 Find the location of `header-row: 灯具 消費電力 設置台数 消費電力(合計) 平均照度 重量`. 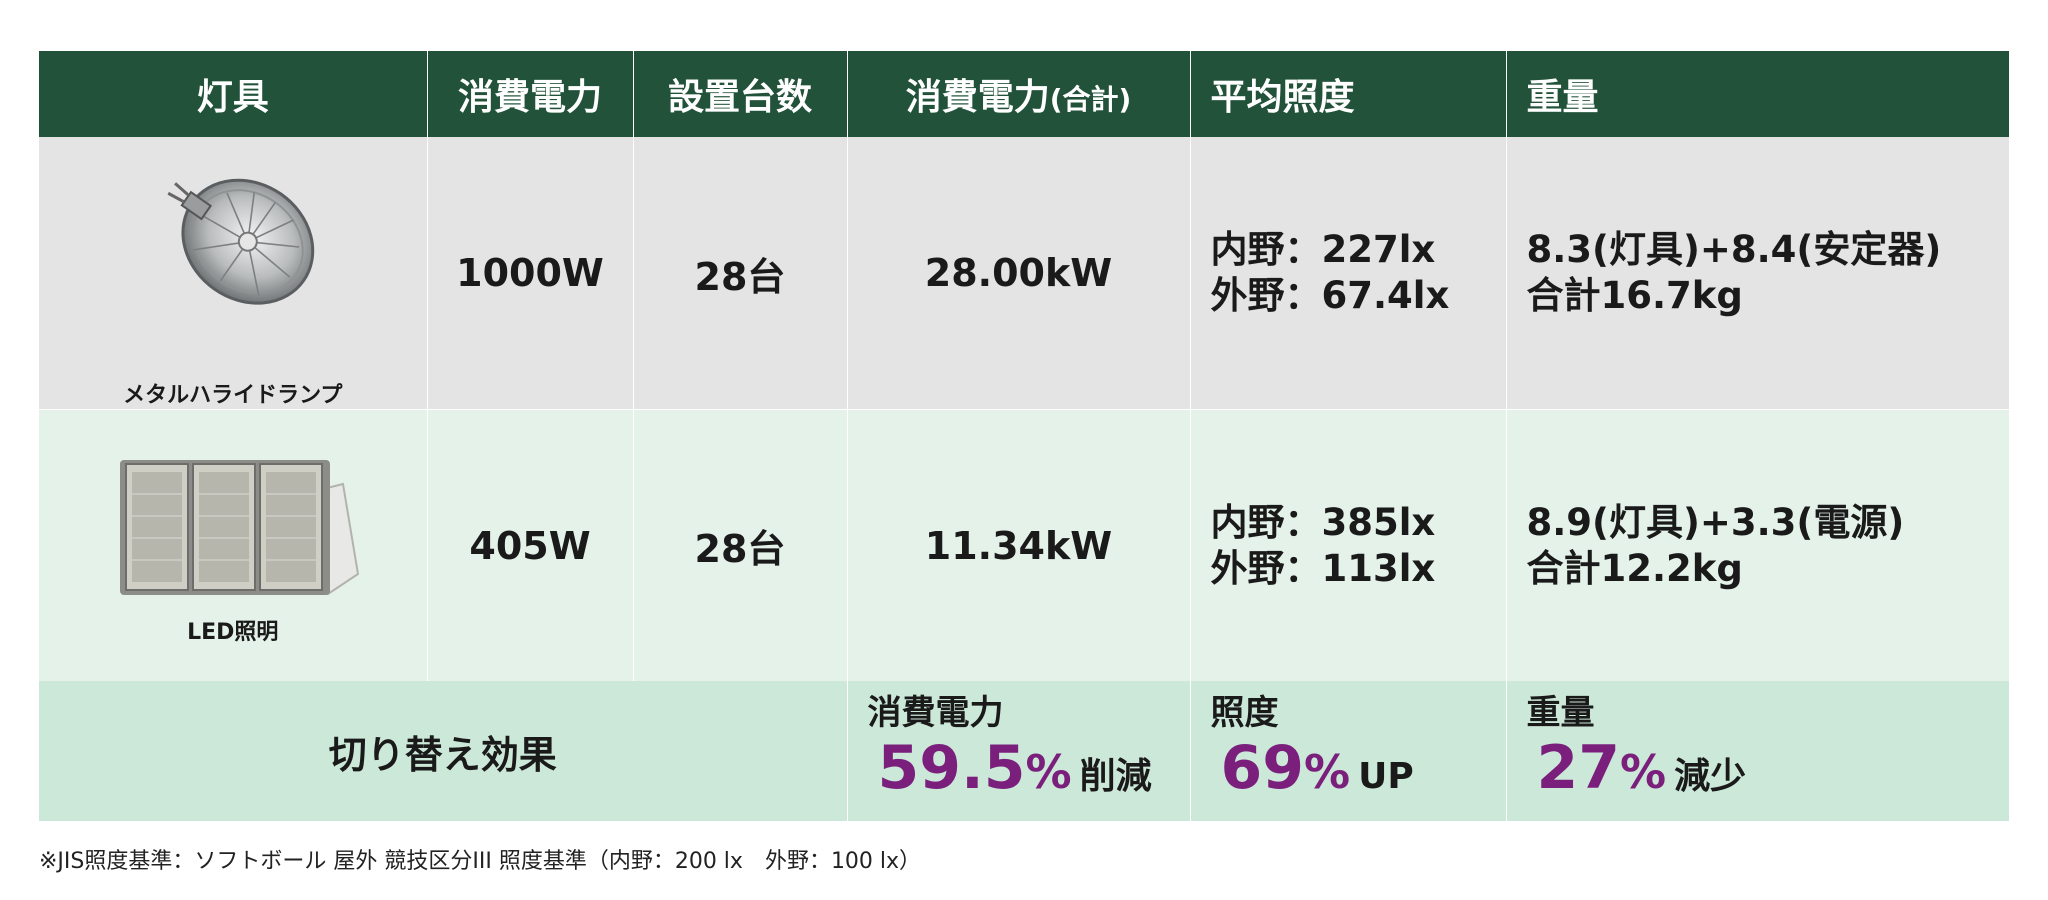

header-row: 灯具 消費電力 設置台数 消費電力(合計) 平均照度 重量 is located at coordinates (1024, 94).